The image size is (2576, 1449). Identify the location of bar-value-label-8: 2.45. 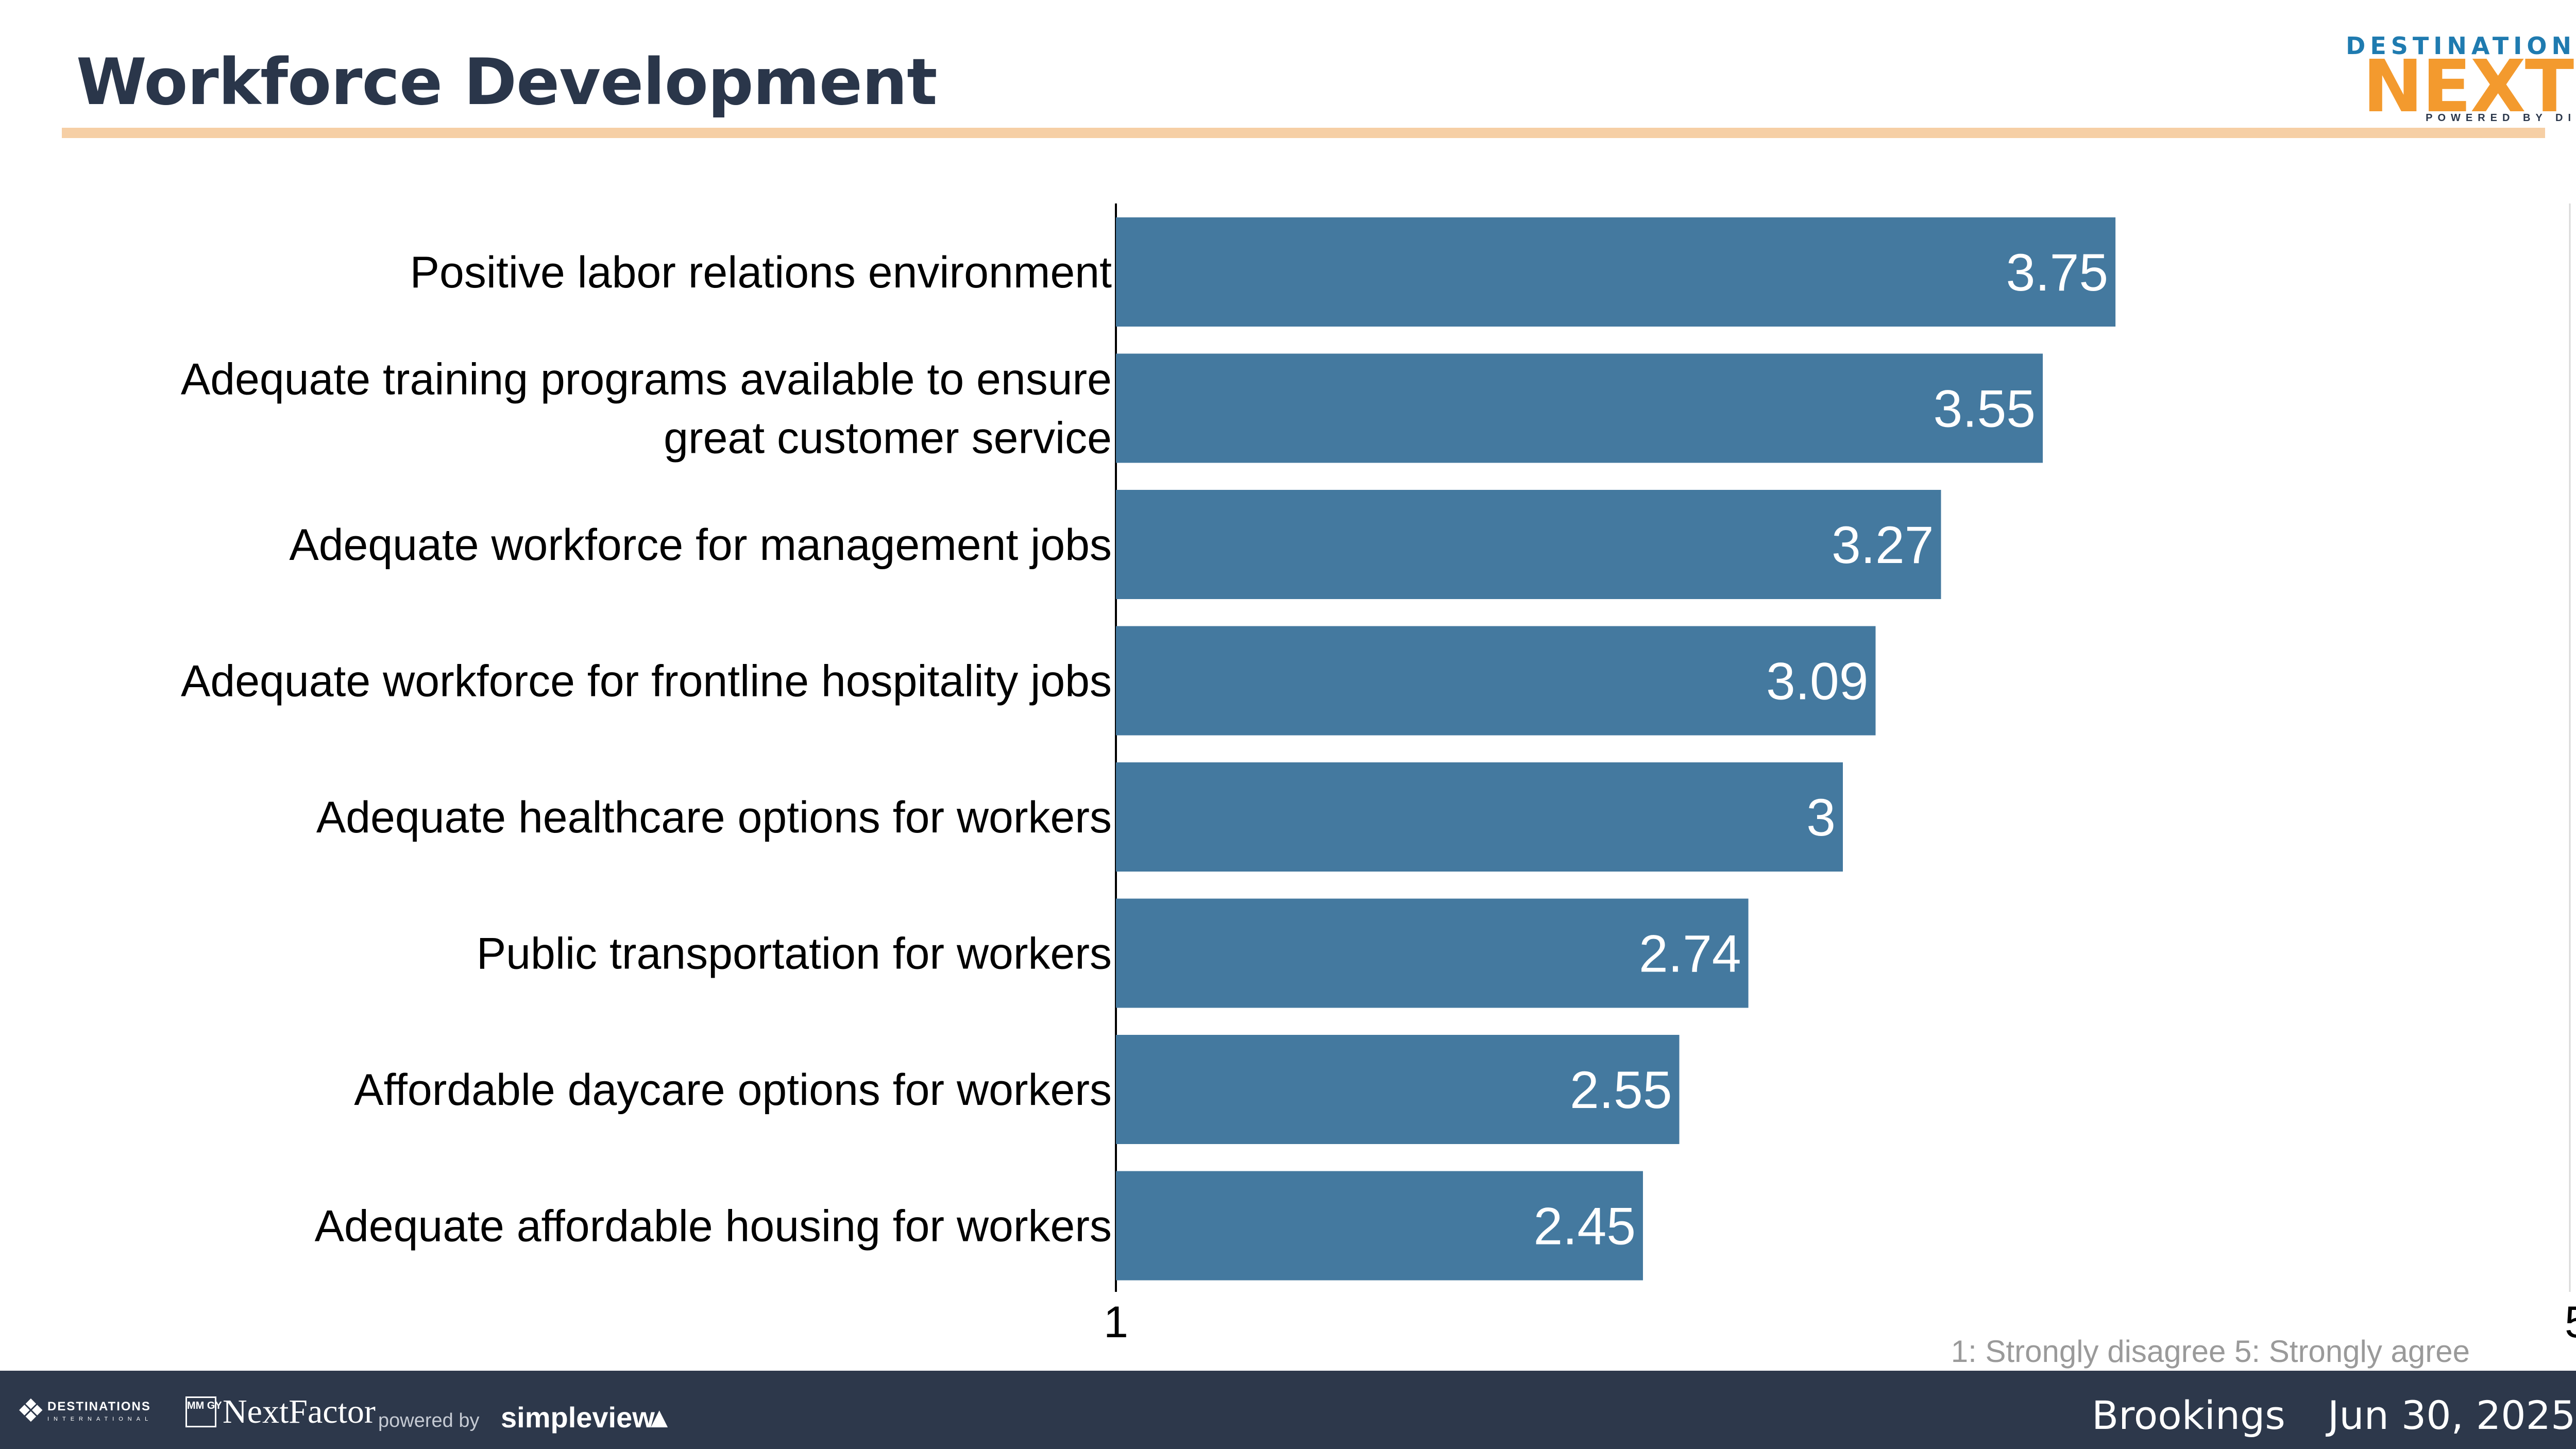
(1584, 1227).